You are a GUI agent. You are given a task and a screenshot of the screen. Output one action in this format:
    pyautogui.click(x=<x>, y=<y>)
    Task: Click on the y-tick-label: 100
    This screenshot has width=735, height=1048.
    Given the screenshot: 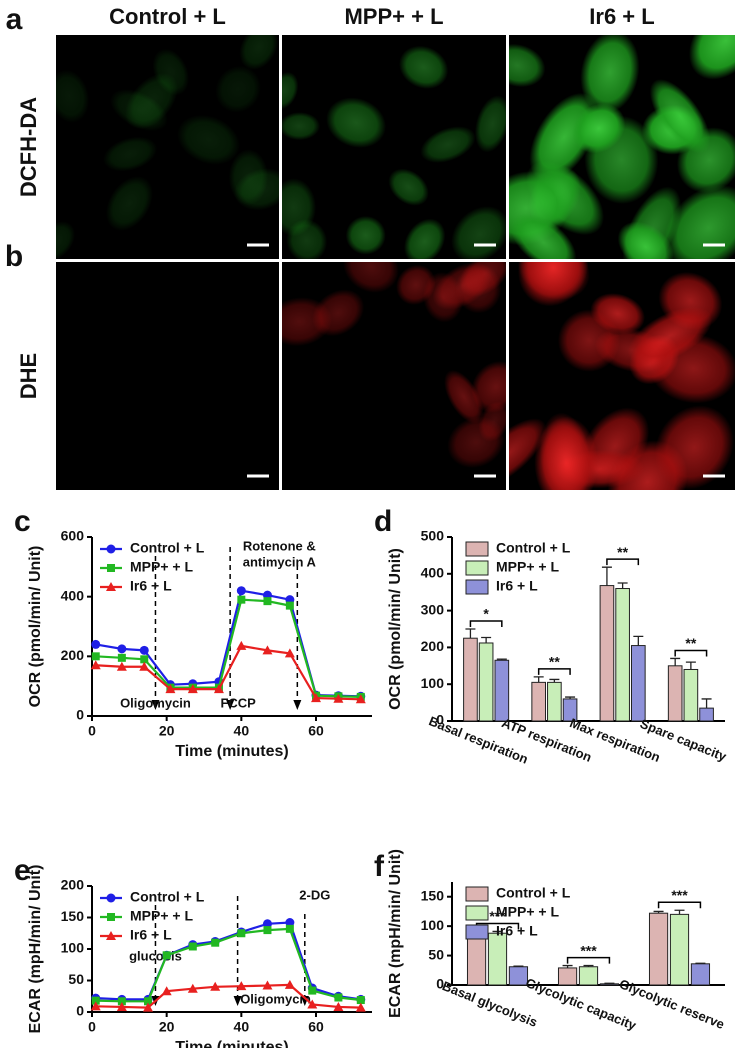 What is the action you would take?
    pyautogui.click(x=73, y=948)
    